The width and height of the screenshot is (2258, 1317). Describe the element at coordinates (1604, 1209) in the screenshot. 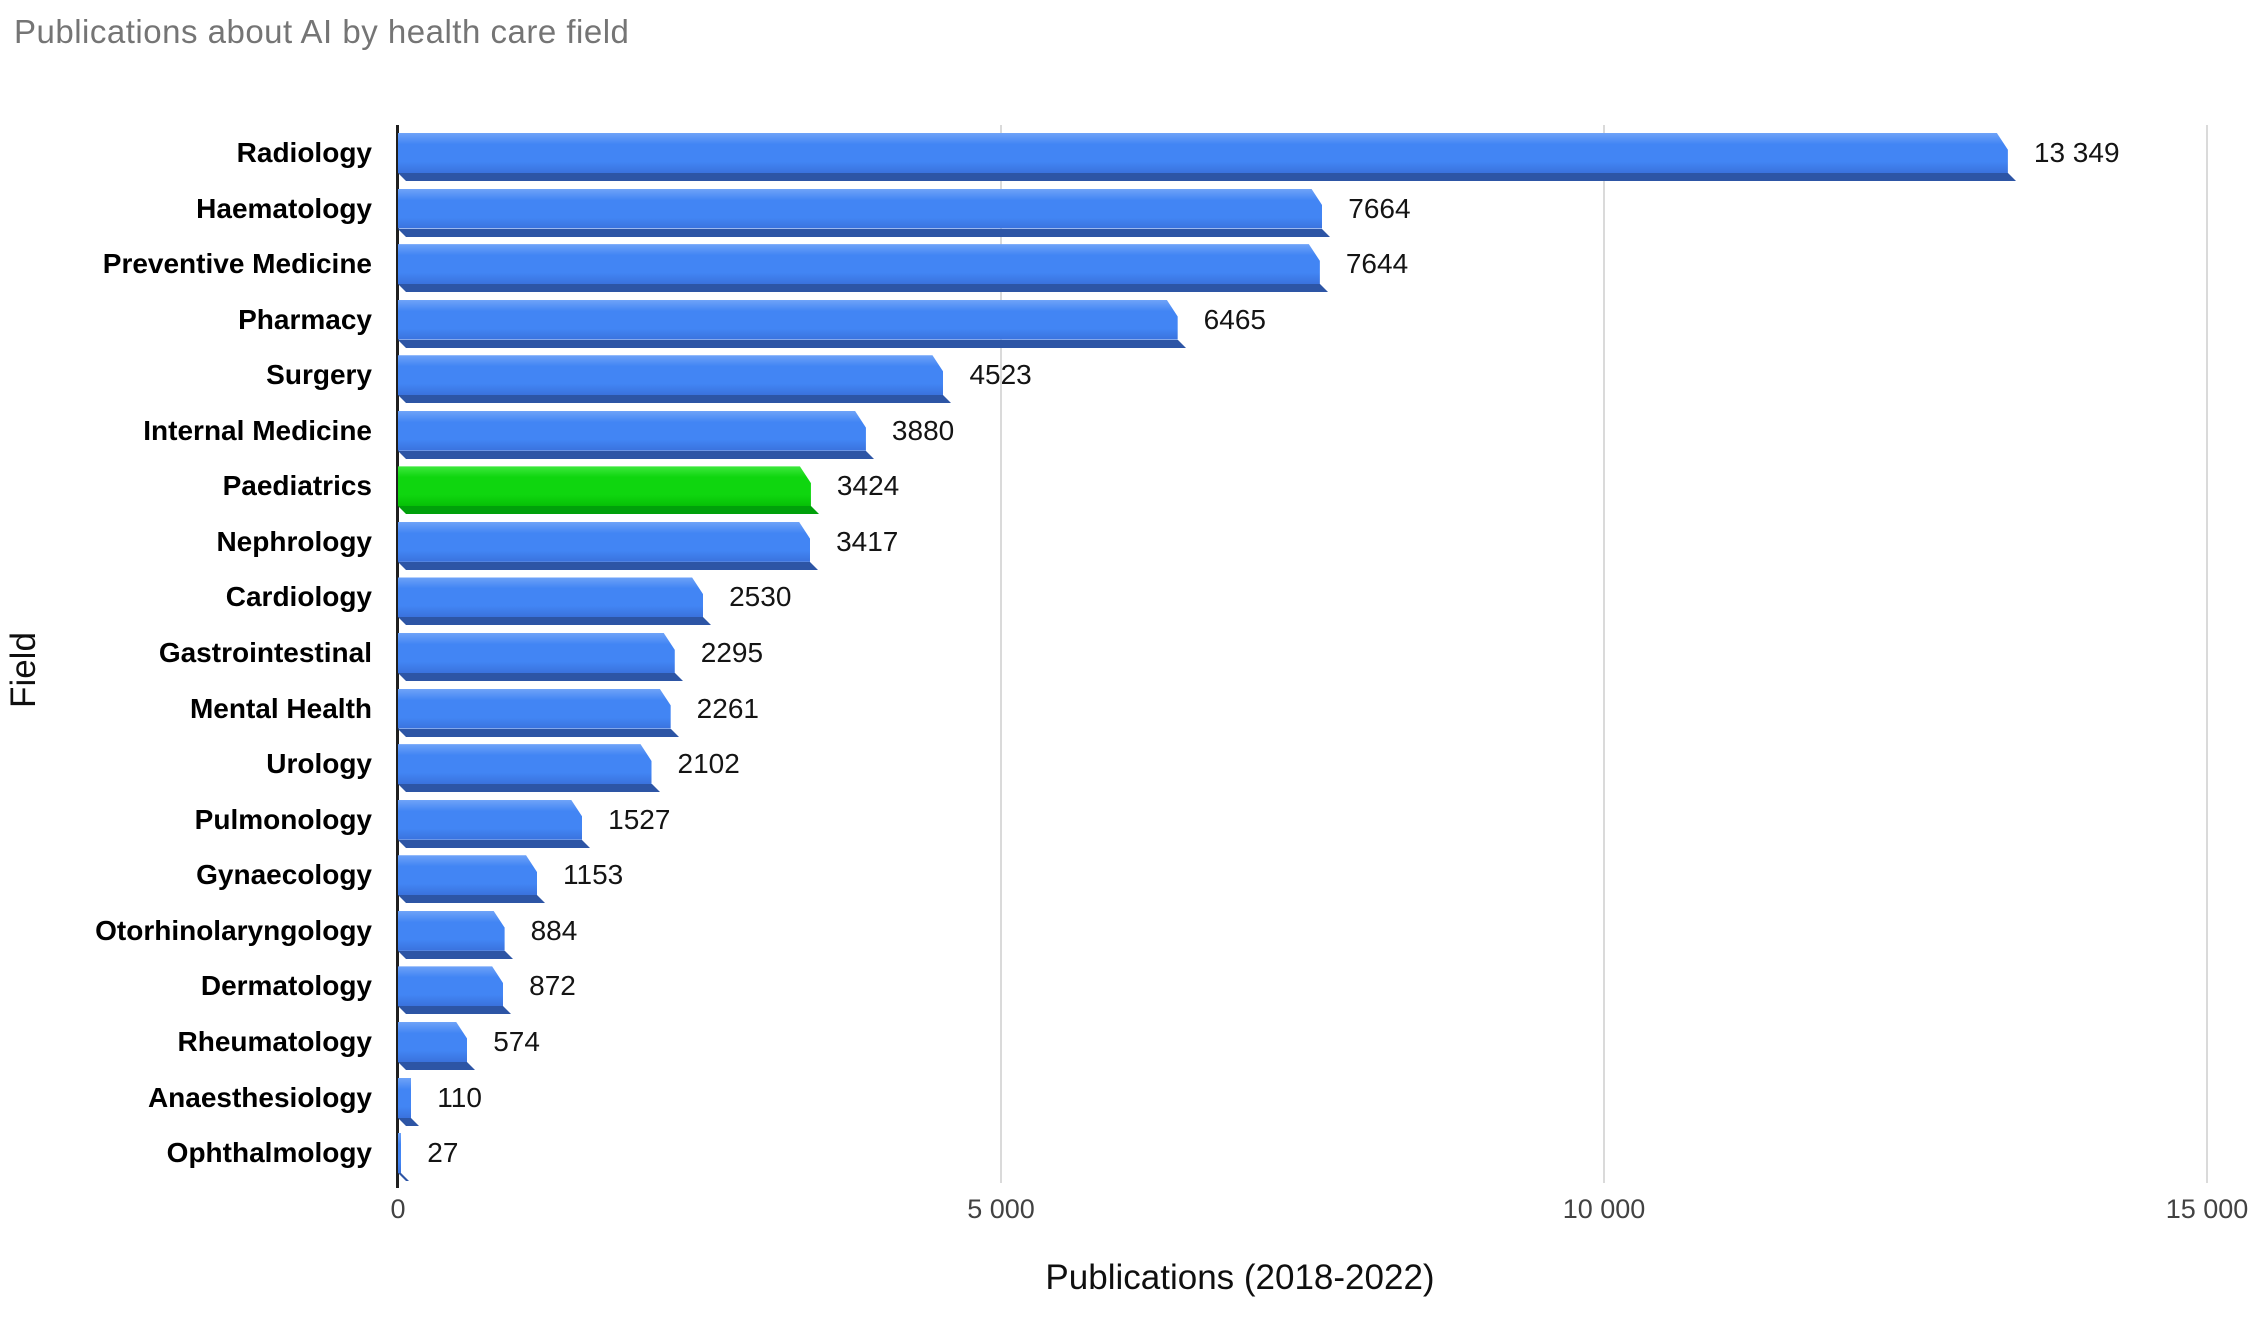

I see `x-tick-label: 10 000` at that location.